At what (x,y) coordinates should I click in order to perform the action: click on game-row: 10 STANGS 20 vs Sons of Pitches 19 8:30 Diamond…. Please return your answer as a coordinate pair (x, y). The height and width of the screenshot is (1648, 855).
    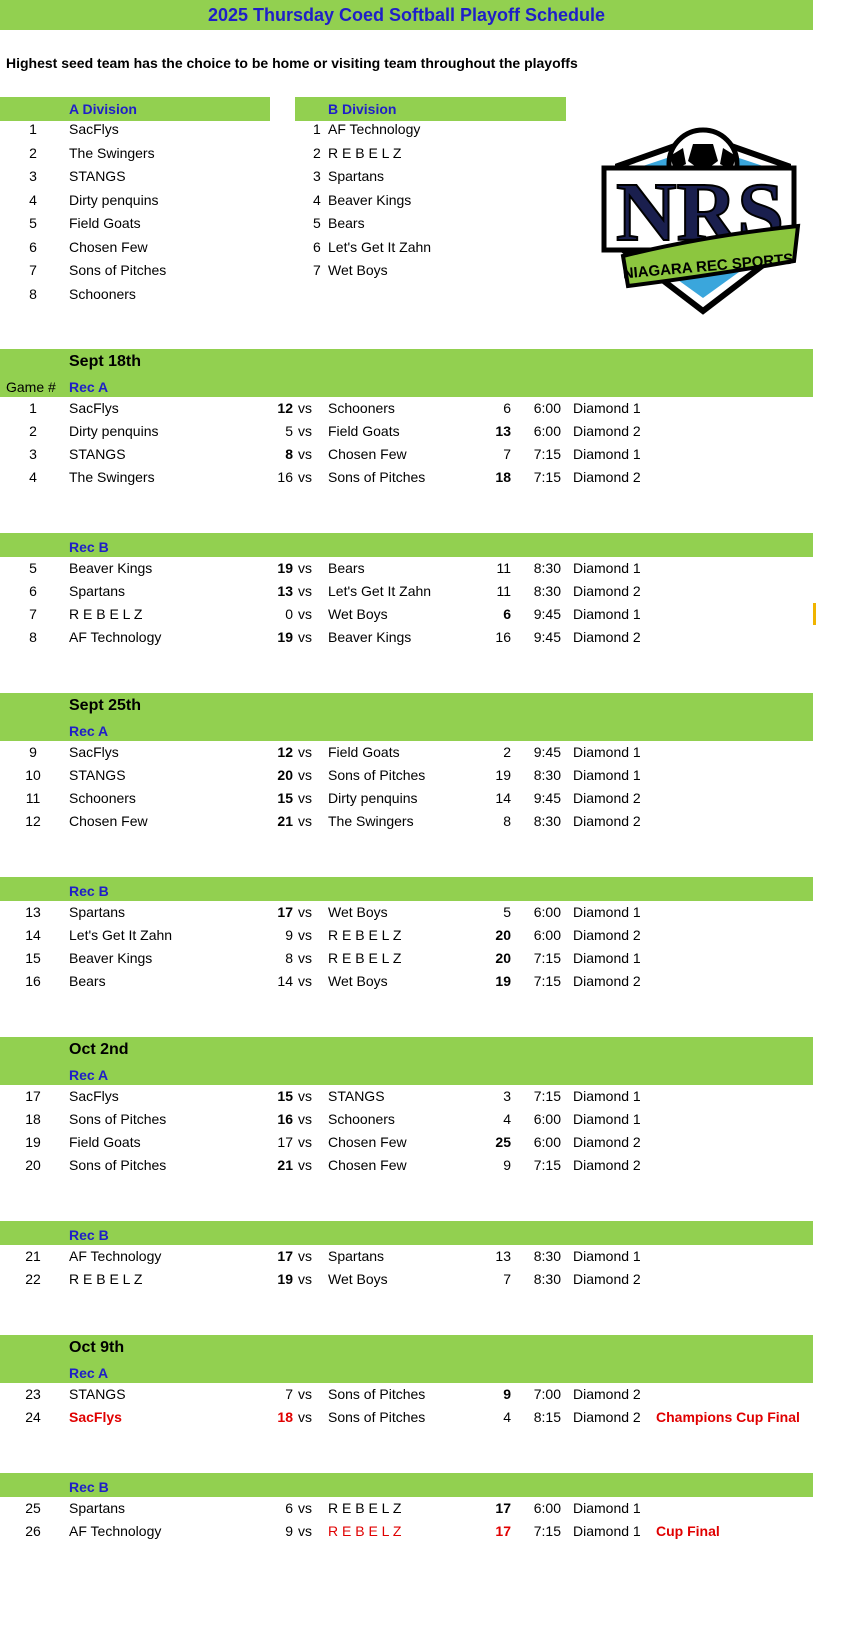
    Looking at the image, I should click on (427, 775).